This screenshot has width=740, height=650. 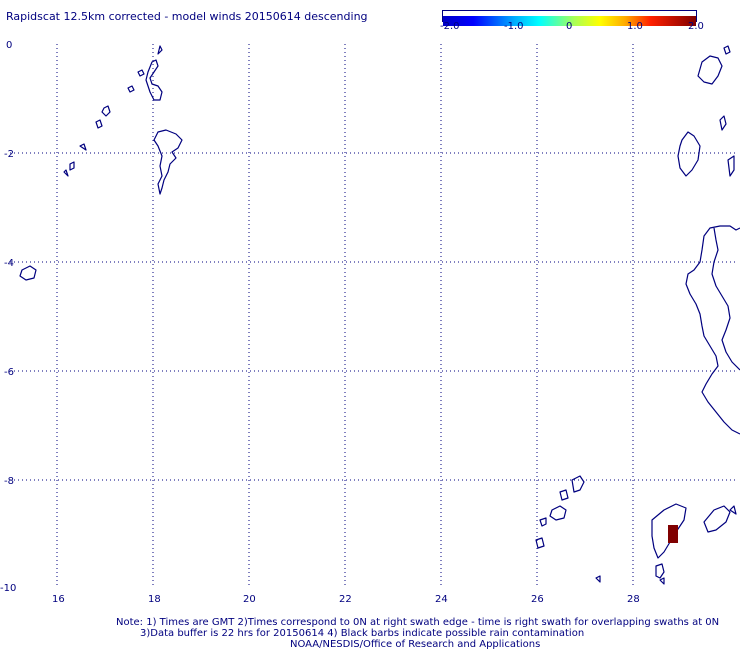 I want to click on colorbar, so click(x=569, y=18).